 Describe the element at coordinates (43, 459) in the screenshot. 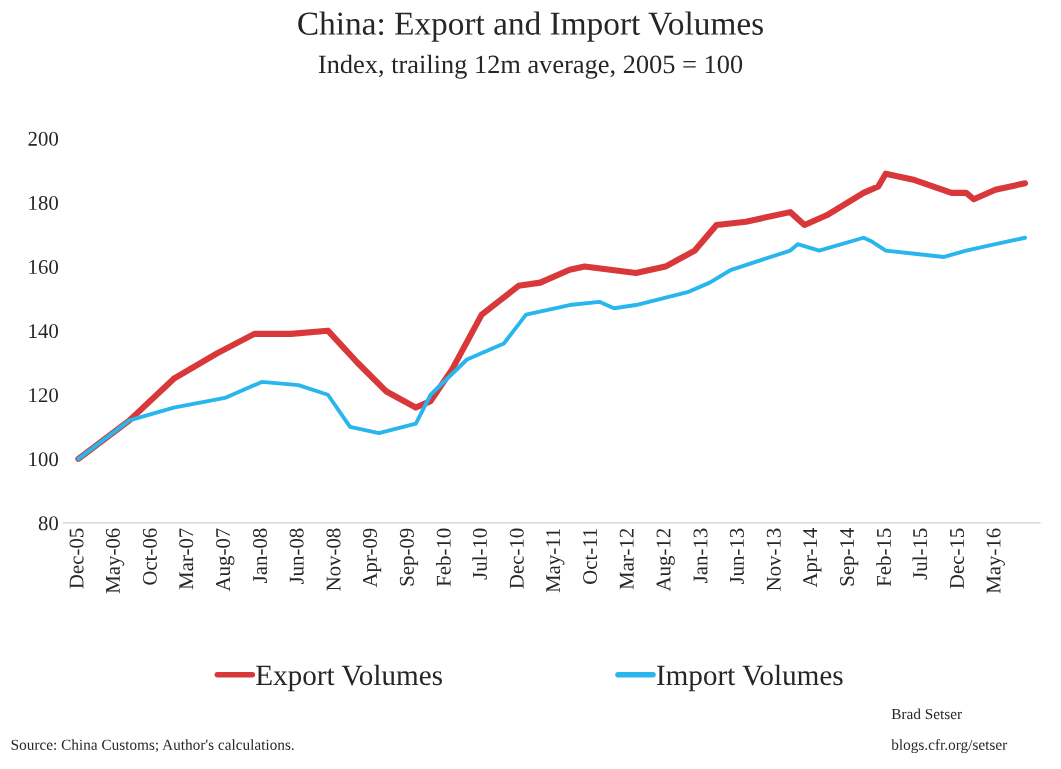

I see `y-tick-label: 100` at that location.